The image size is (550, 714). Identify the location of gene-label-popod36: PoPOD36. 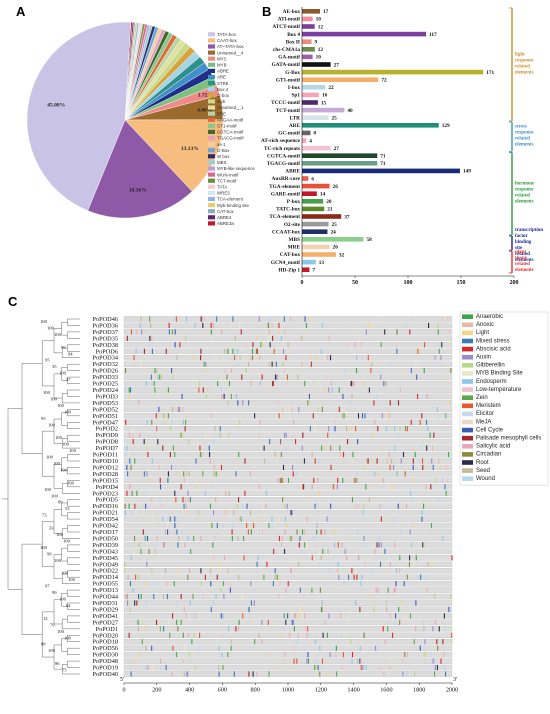
(105, 325).